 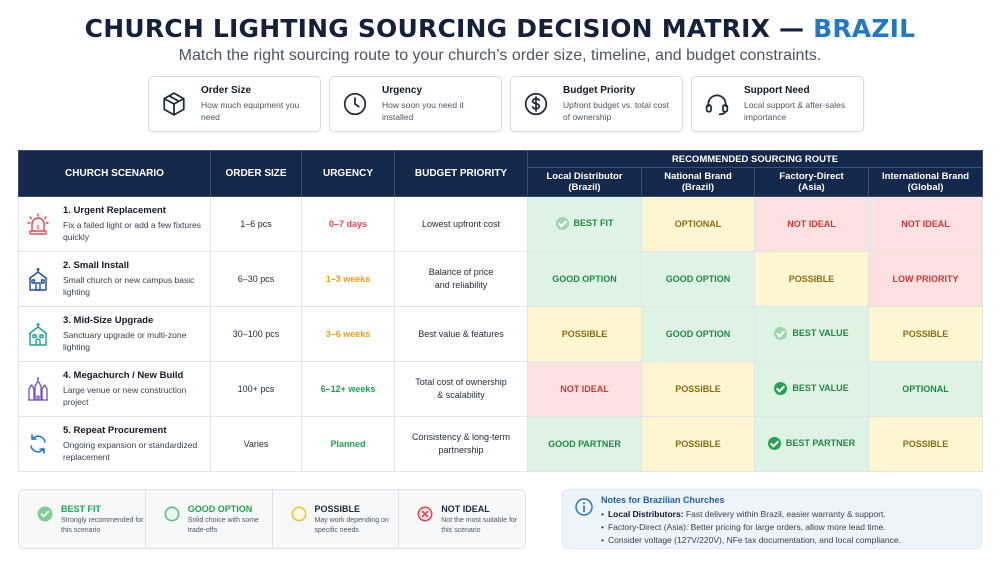 I want to click on cell-route-factory-direct: BEST PARTNER, so click(x=811, y=444).